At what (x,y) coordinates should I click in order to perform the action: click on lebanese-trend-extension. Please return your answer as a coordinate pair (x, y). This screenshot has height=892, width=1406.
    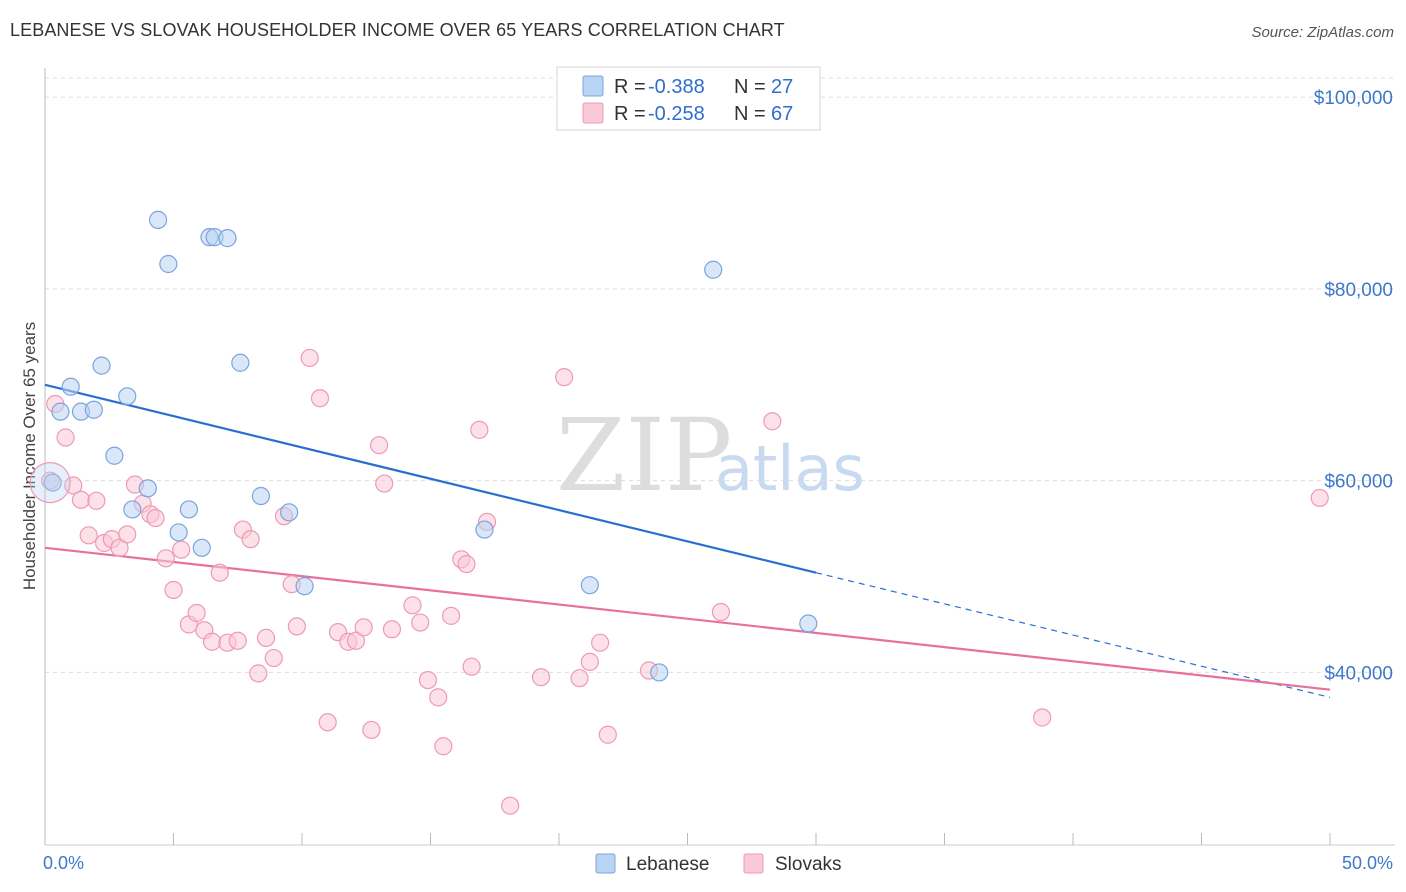
    Looking at the image, I should click on (1073, 635).